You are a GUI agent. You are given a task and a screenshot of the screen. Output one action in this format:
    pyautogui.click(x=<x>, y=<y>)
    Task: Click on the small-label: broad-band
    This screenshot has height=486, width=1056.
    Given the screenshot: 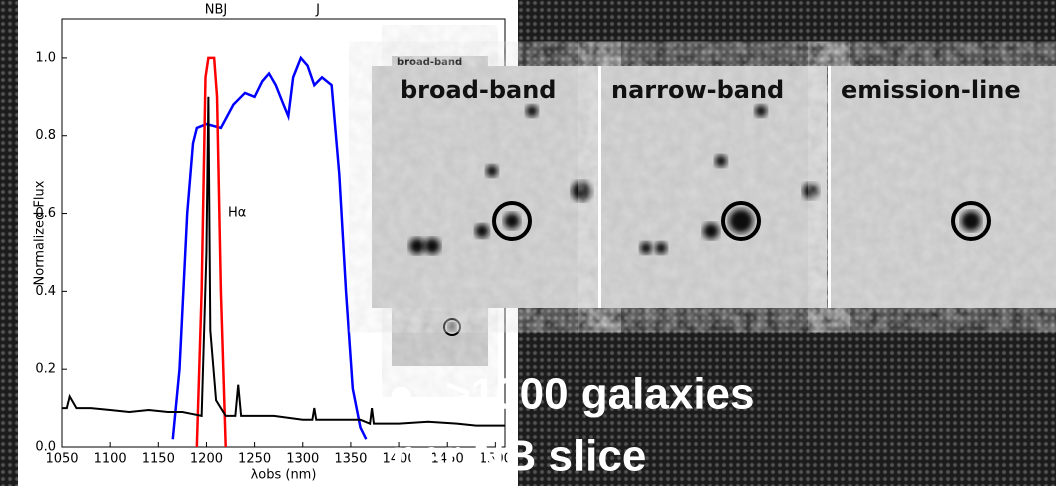 What is the action you would take?
    pyautogui.click(x=429, y=62)
    